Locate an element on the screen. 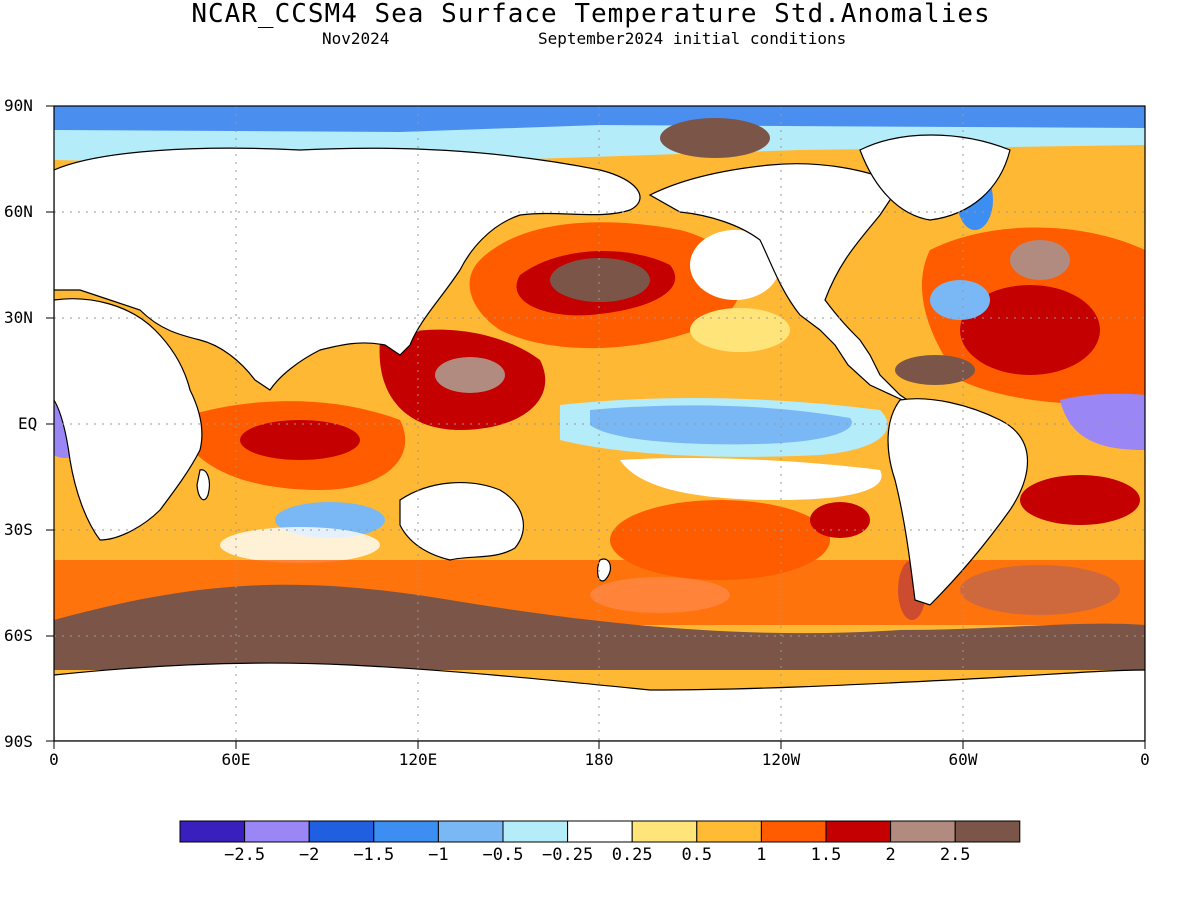 This screenshot has height=900, width=1200. caribbean-max is located at coordinates (935, 370).